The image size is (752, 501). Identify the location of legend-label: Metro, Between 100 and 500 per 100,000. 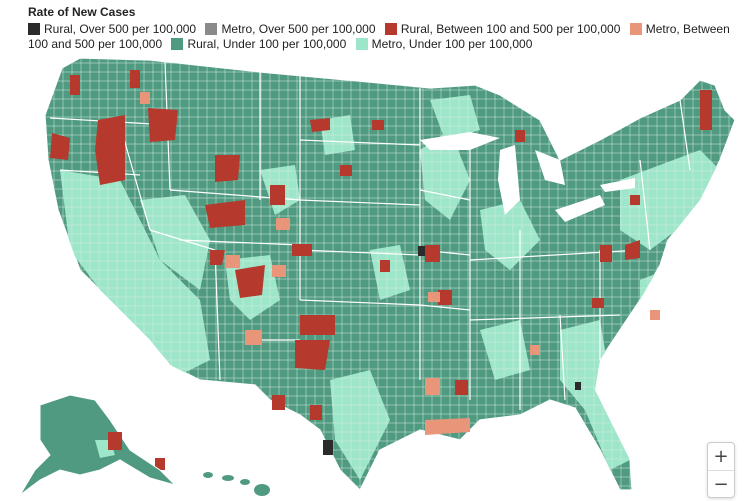
(379, 36).